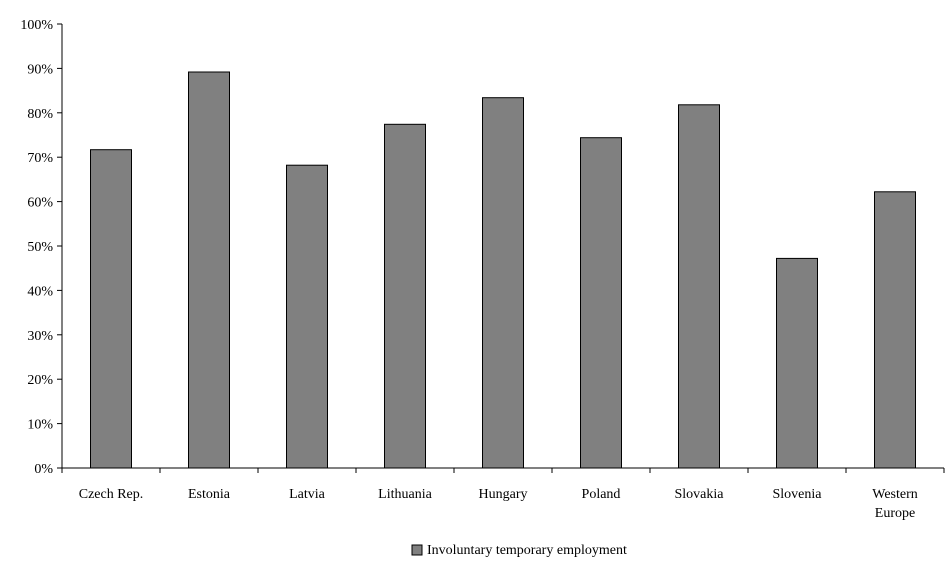 Image resolution: width=949 pixels, height=562 pixels. Describe the element at coordinates (503, 494) in the screenshot. I see `x-tick-label: Hungary` at that location.